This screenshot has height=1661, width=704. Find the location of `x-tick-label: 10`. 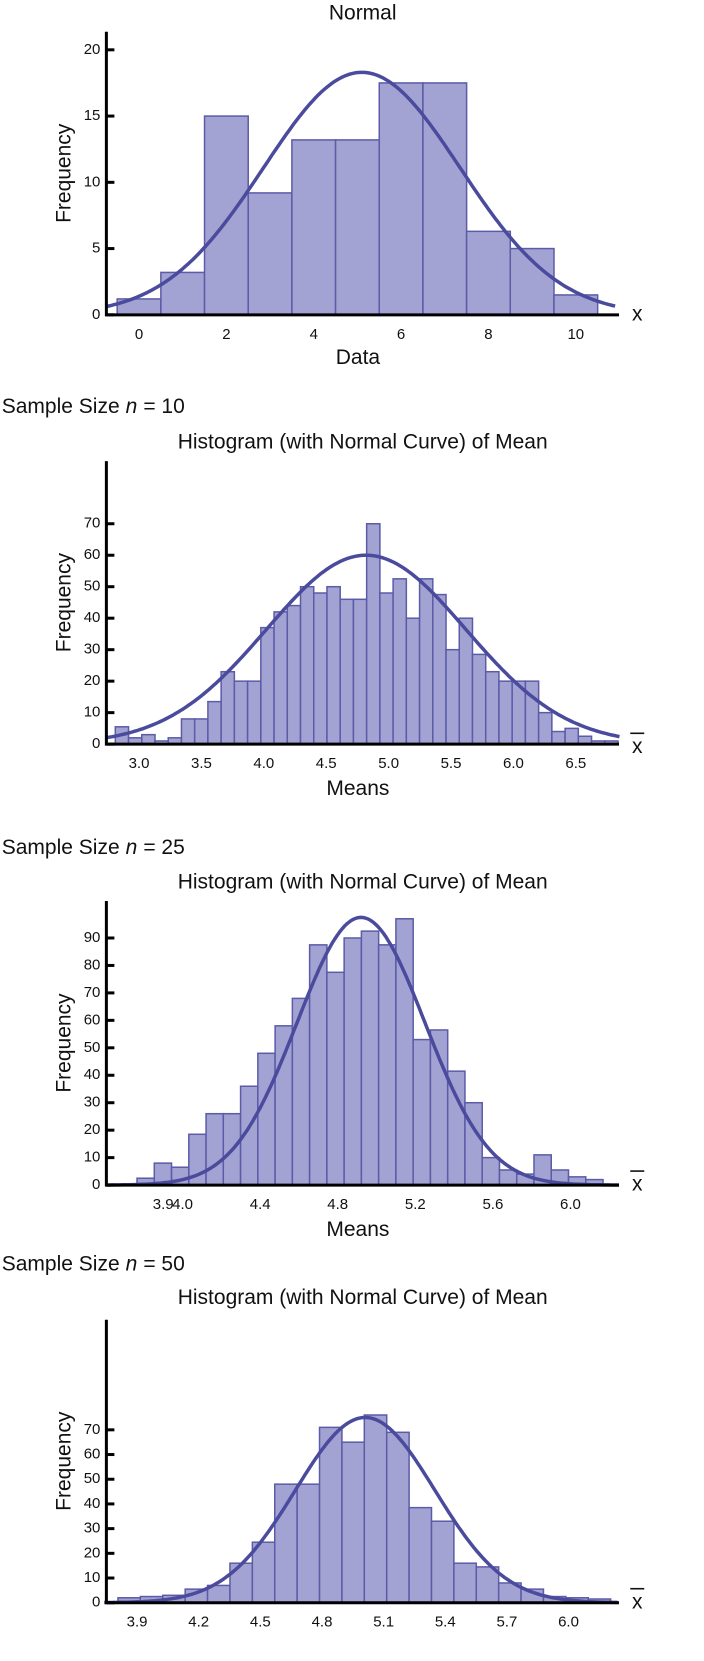

x-tick-label: 10 is located at coordinates (575, 334).